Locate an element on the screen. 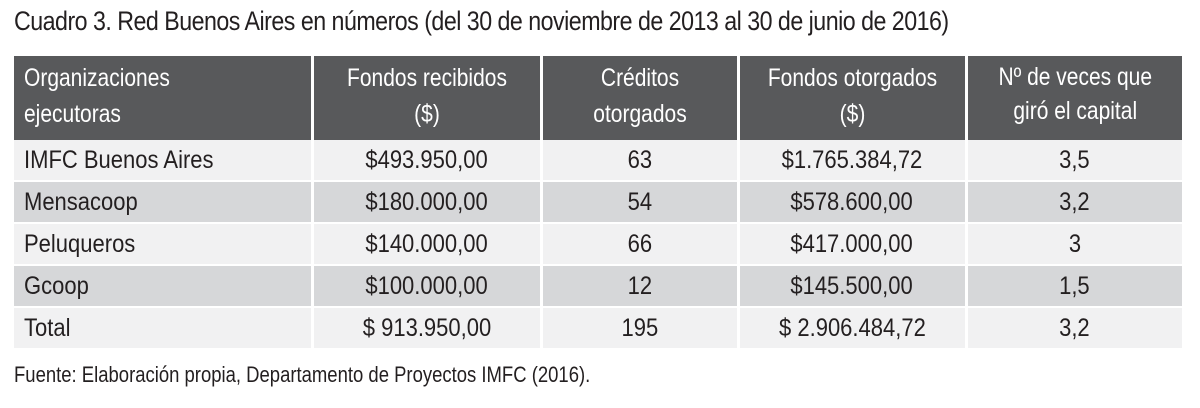 The width and height of the screenshot is (1200, 408). cell-fondos-otorgados: $417.000,00 is located at coordinates (853, 244).